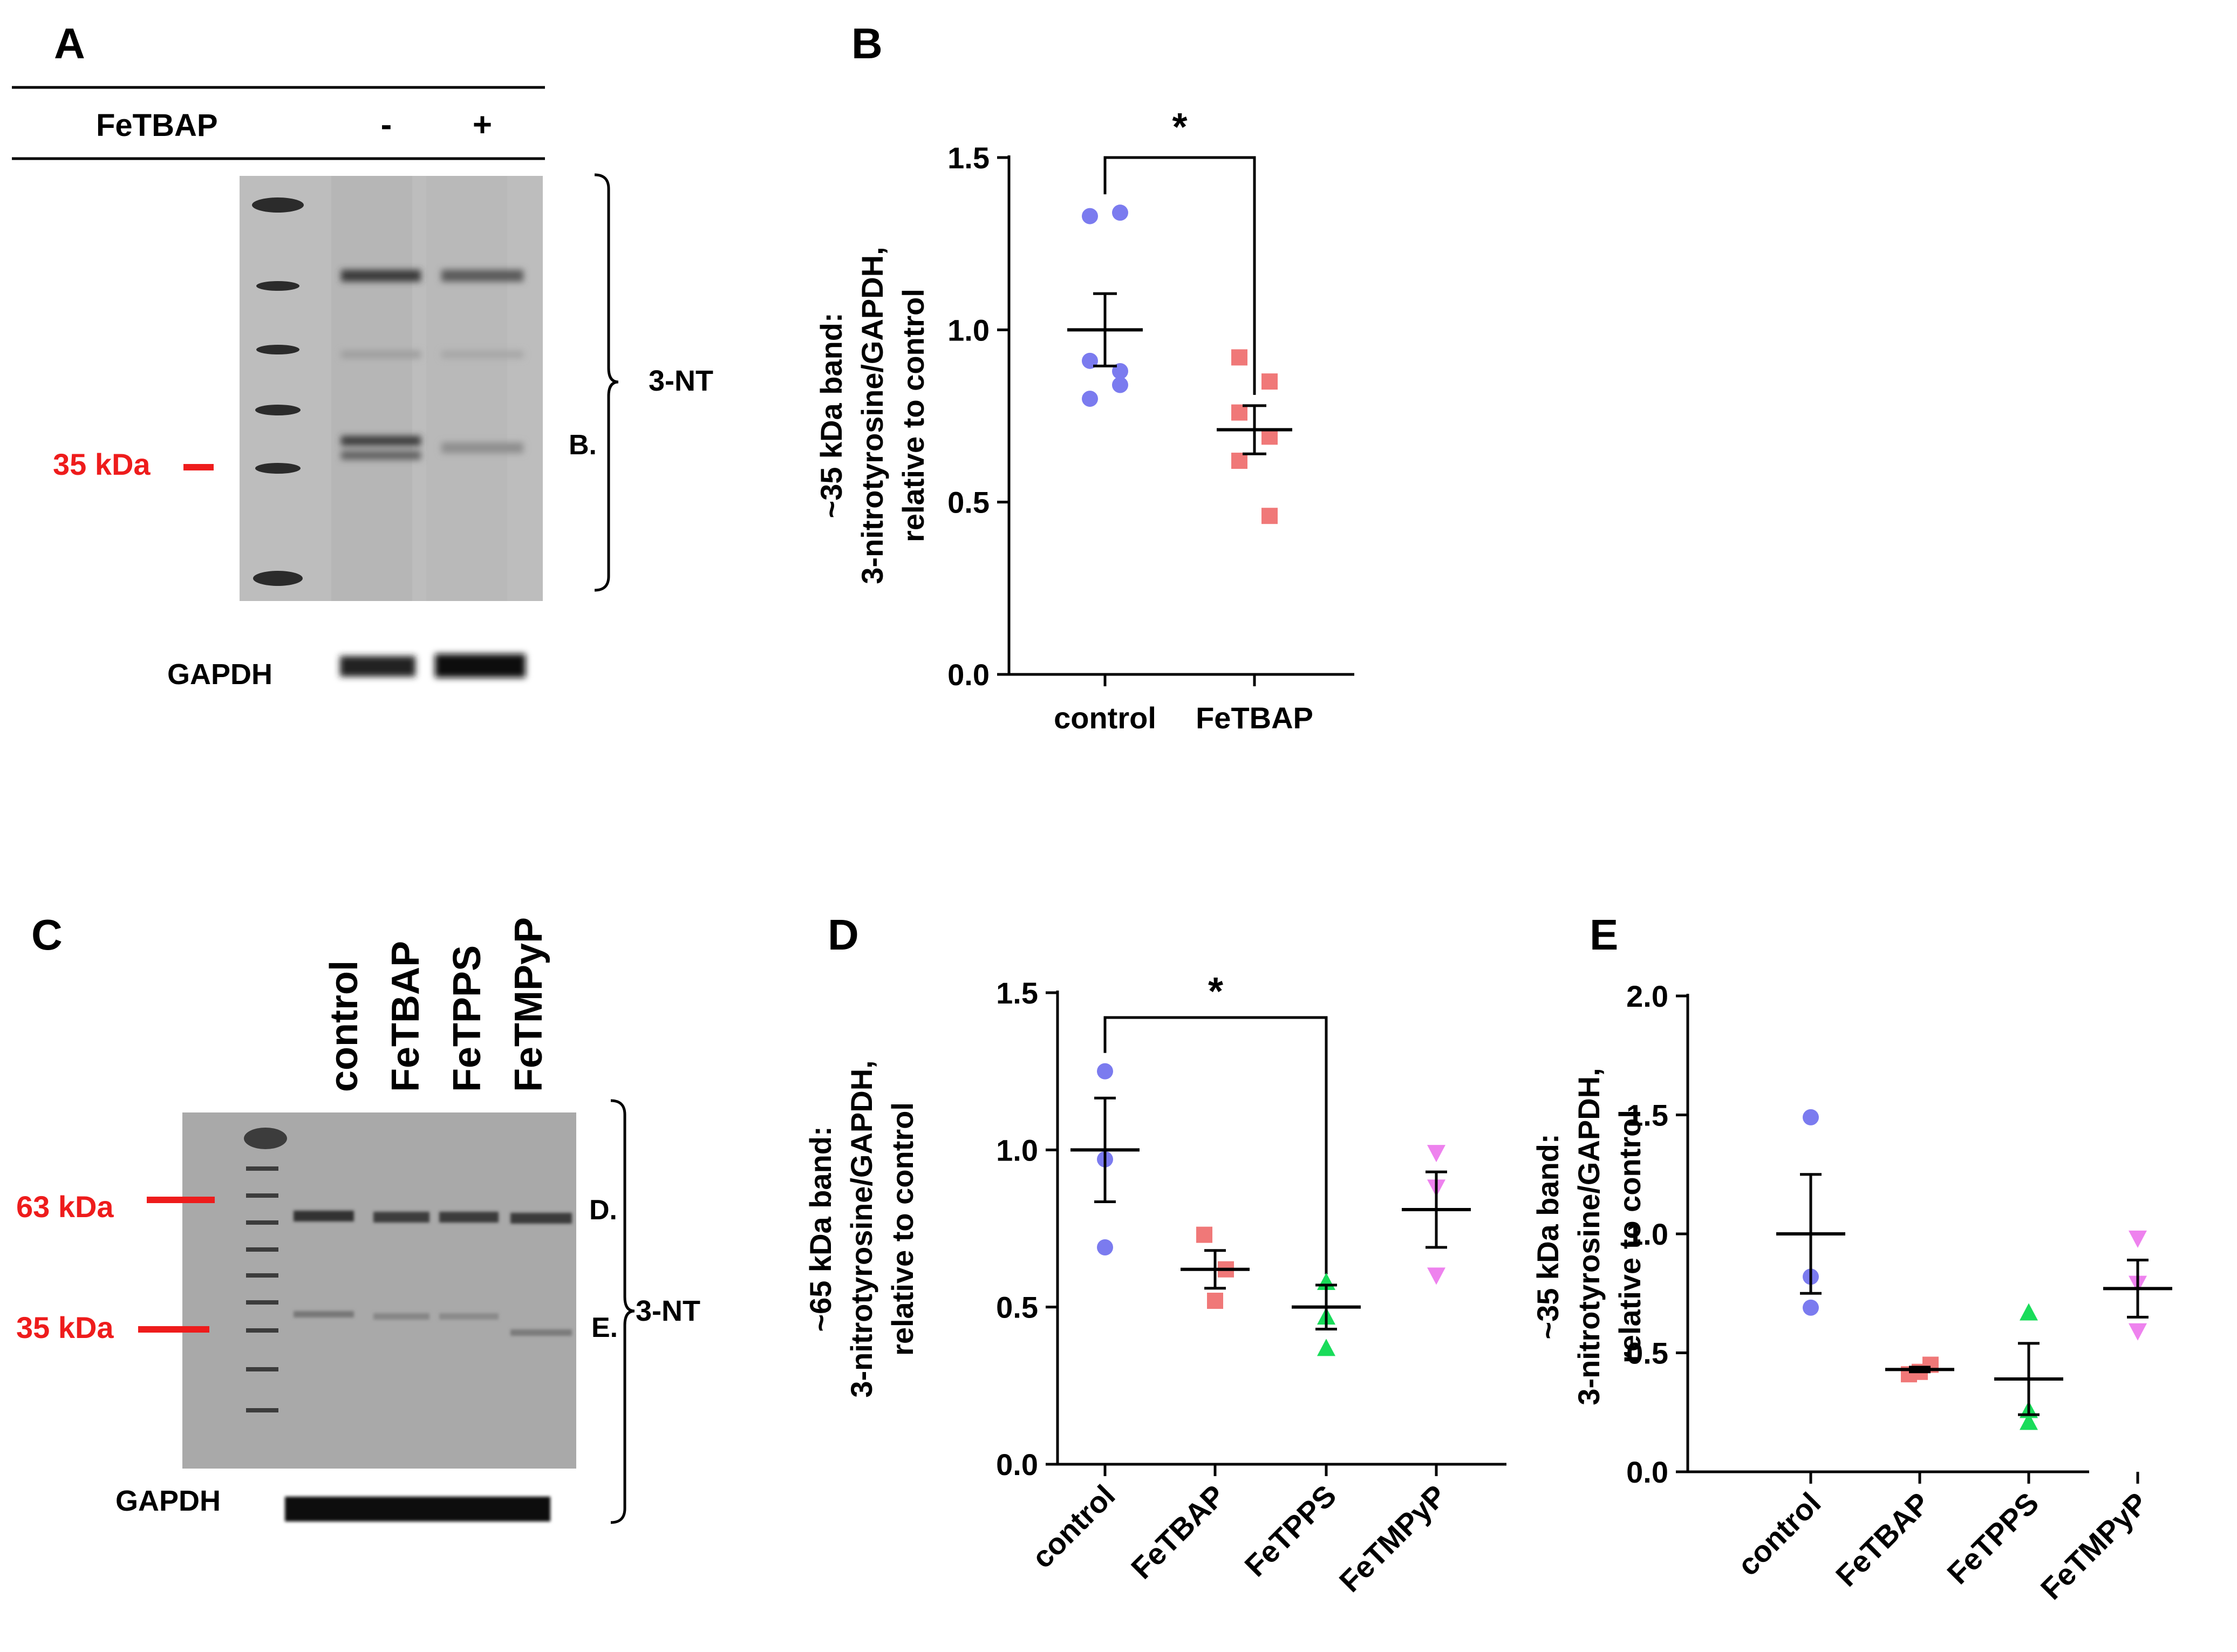 Image resolution: width=2237 pixels, height=1652 pixels. I want to click on panel-label-e: E, so click(1604, 935).